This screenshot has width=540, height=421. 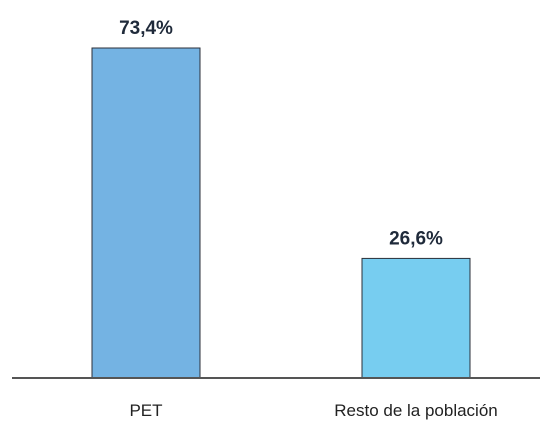 What do you see at coordinates (146, 28) in the screenshot?
I see `data-label-0: 73,4%` at bounding box center [146, 28].